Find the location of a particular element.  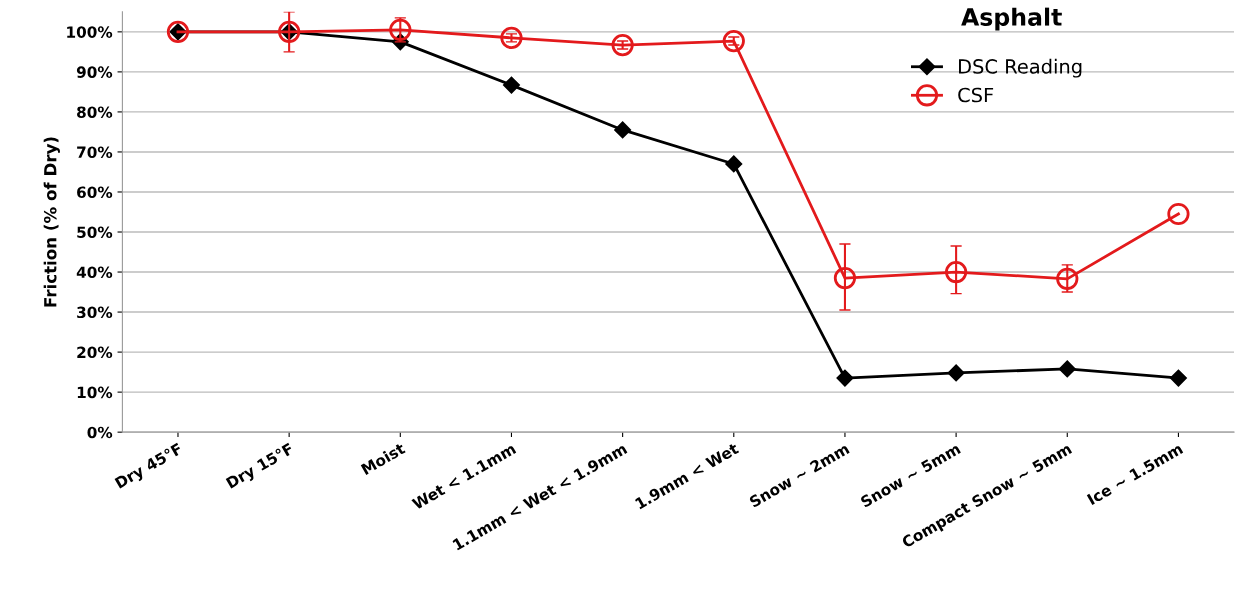

y-tick-label: 50% is located at coordinates (95, 232).